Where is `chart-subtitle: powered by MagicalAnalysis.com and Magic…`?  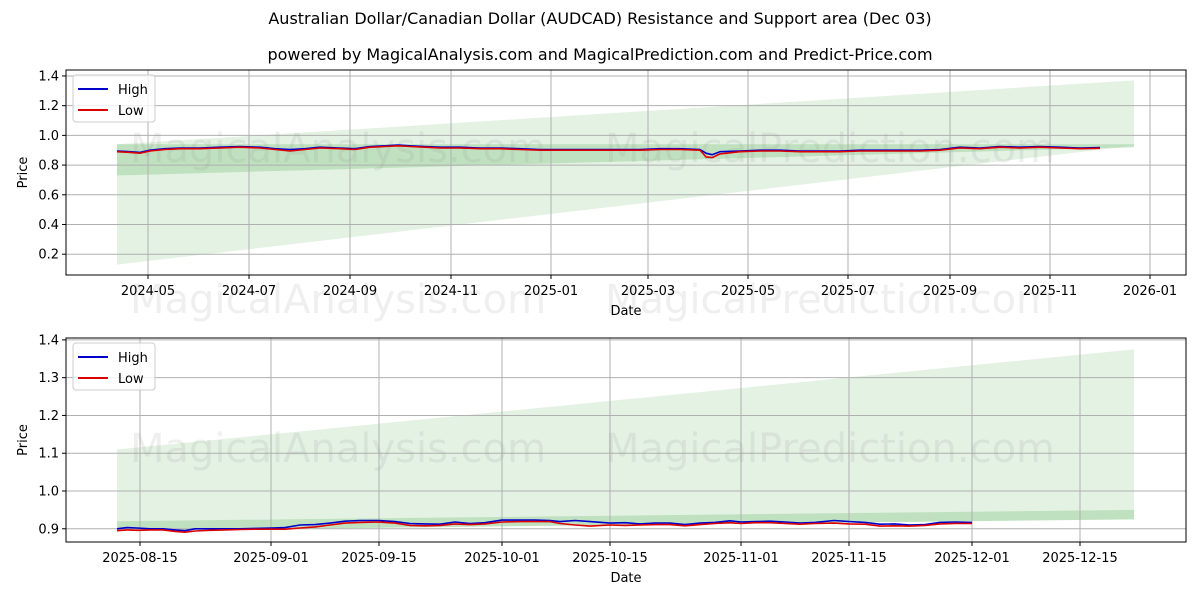 chart-subtitle: powered by MagicalAnalysis.com and Magic… is located at coordinates (600, 54).